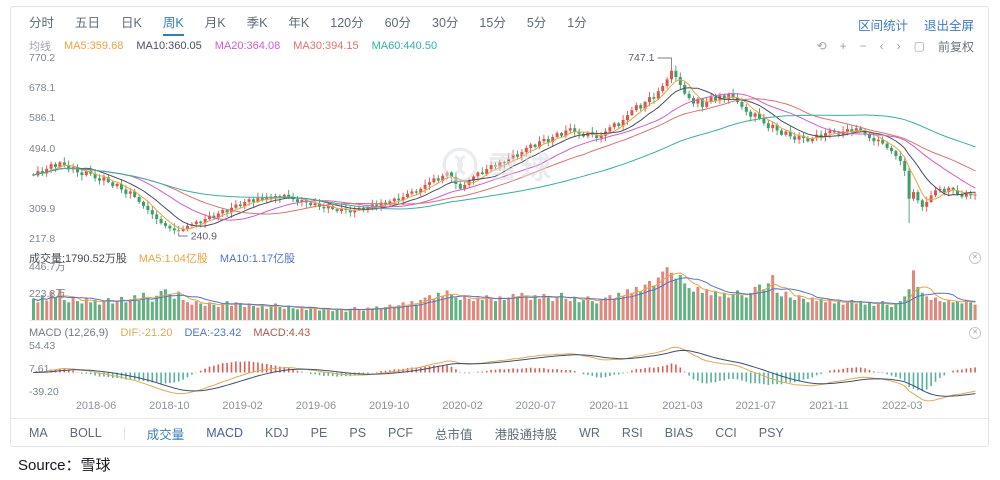 This screenshot has height=480, width=1000. What do you see at coordinates (881, 46) in the screenshot?
I see `pan-left-icon: ‹` at bounding box center [881, 46].